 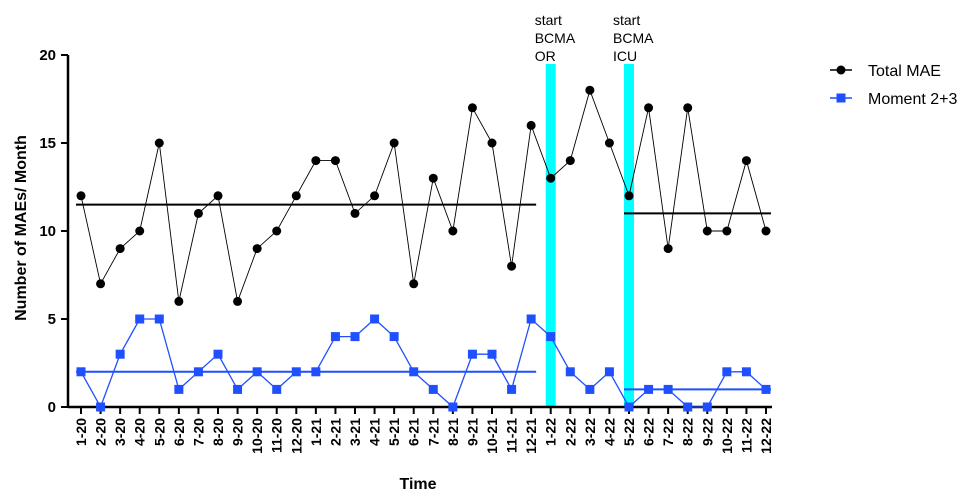 I want to click on x-tick-label: 11-22, so click(x=746, y=435).